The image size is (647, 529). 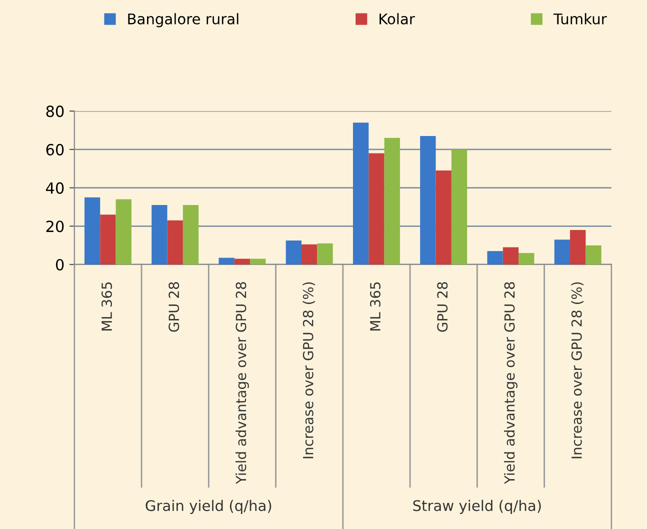 I want to click on y-tick-label: 40, so click(x=55, y=188).